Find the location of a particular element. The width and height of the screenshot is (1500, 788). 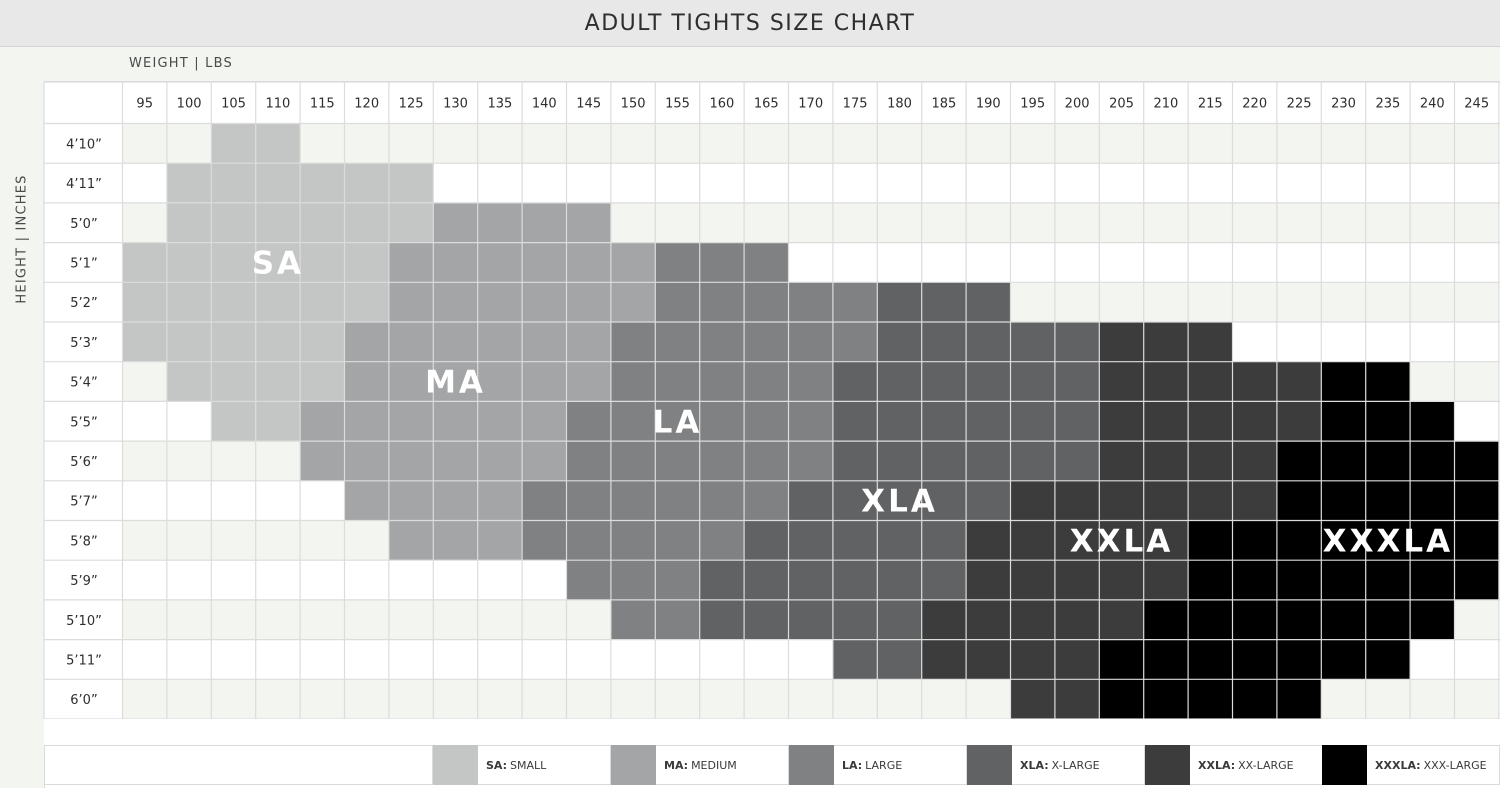

legend-size-name: XXX-LARGE is located at coordinates (1455, 765).